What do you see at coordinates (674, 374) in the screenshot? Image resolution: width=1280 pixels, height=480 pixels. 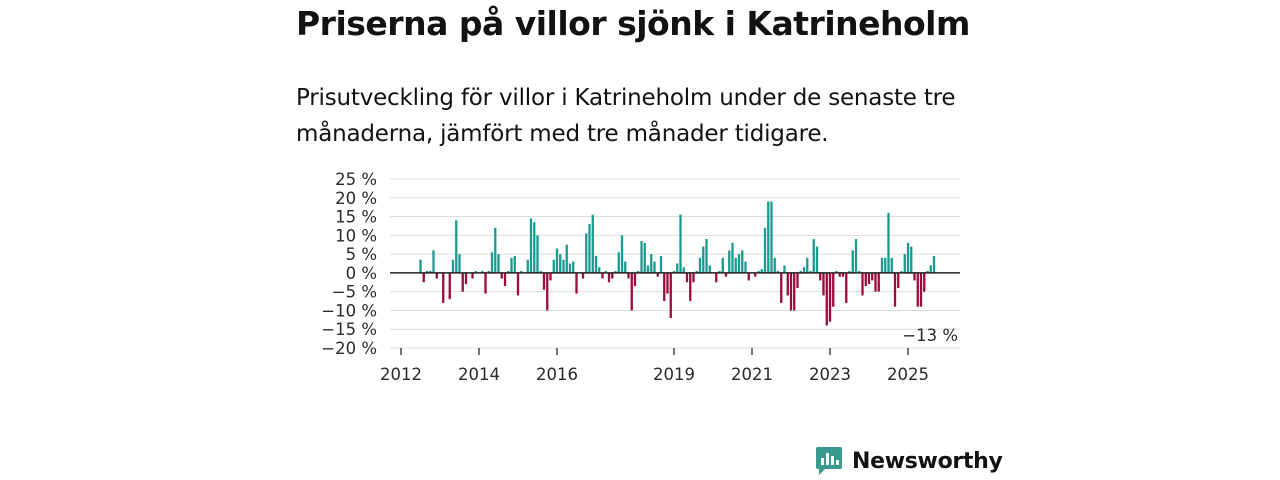 I see `x-tick-label: 2019` at bounding box center [674, 374].